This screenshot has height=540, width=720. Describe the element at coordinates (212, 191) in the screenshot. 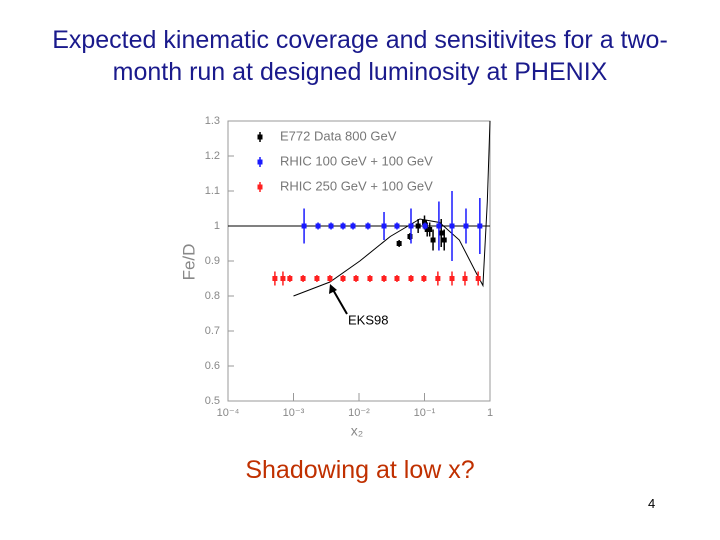

I see `y-tick-label: 1.1` at that location.